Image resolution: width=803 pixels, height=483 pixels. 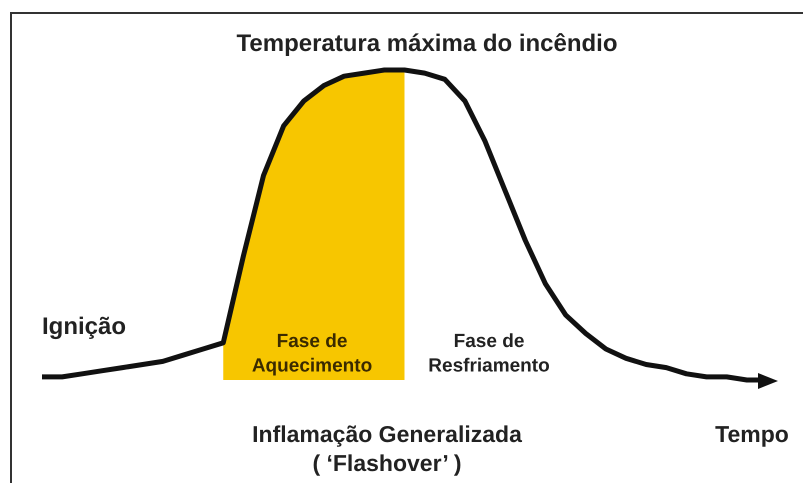 I want to click on annotation: Ignição, so click(x=84, y=326).